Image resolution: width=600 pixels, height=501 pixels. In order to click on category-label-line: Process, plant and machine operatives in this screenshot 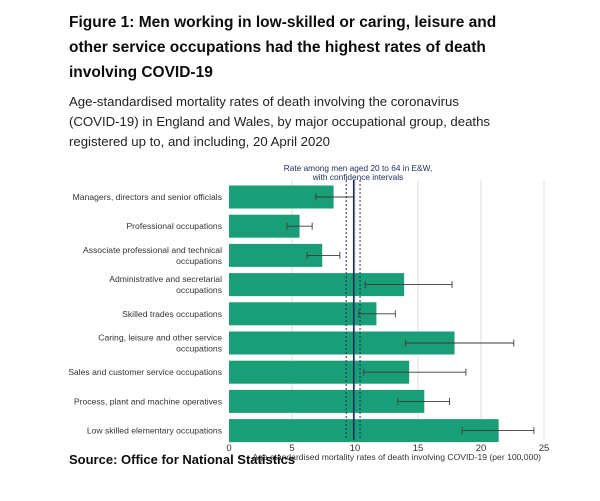, I will do `click(148, 401)`.